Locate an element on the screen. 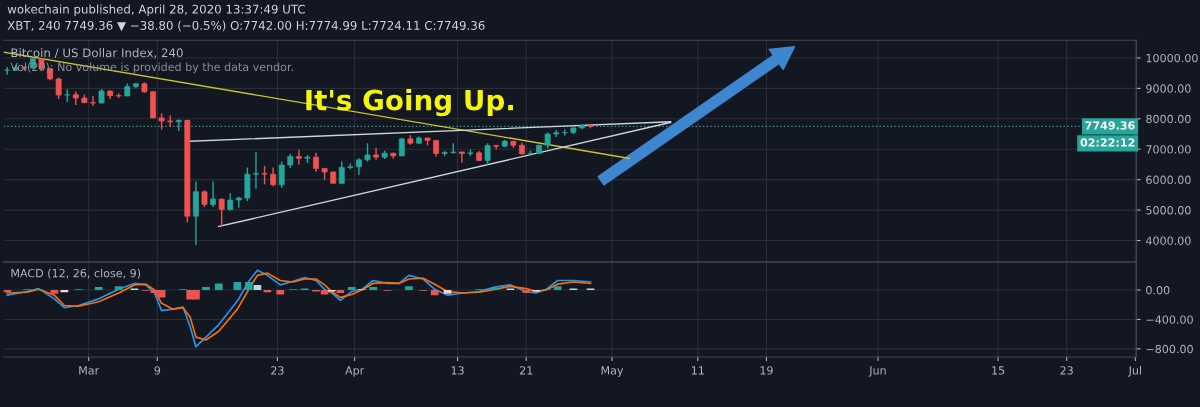  x-tick-label: May is located at coordinates (612, 371).